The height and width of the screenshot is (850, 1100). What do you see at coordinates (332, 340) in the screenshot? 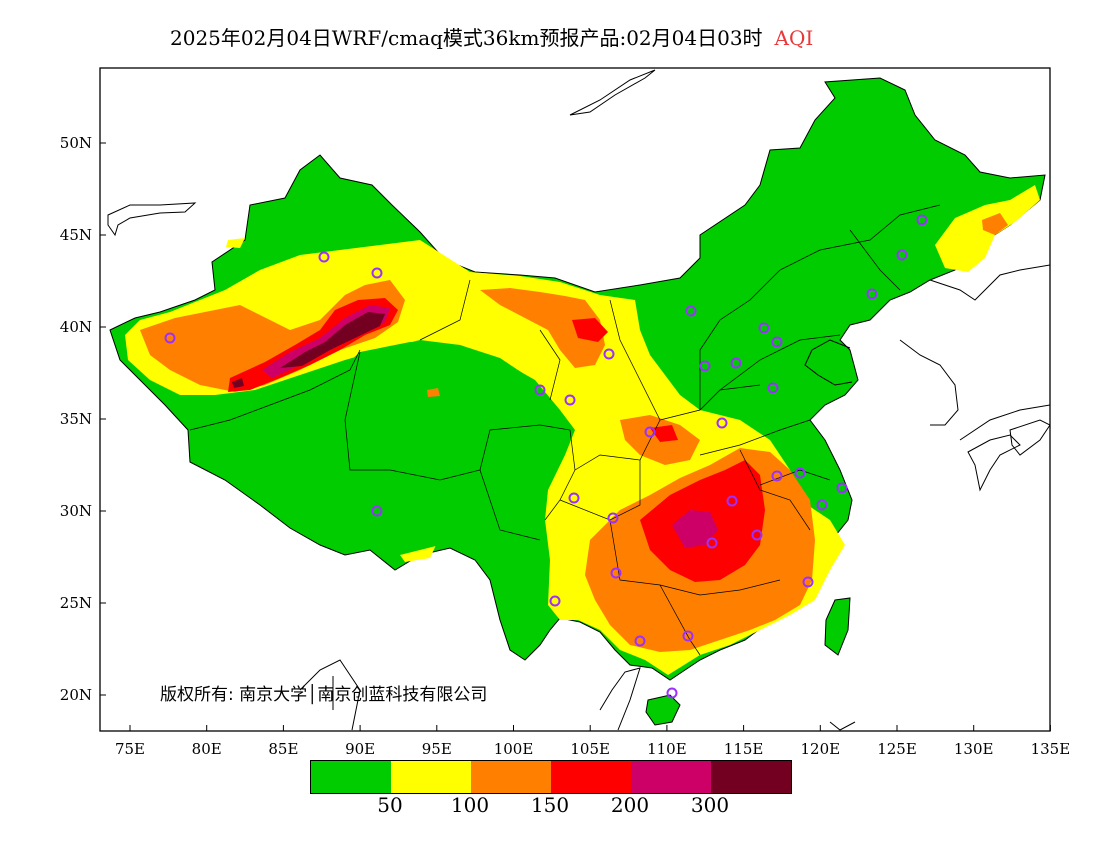
I see `aqi-zone-maroon-xinjiang` at bounding box center [332, 340].